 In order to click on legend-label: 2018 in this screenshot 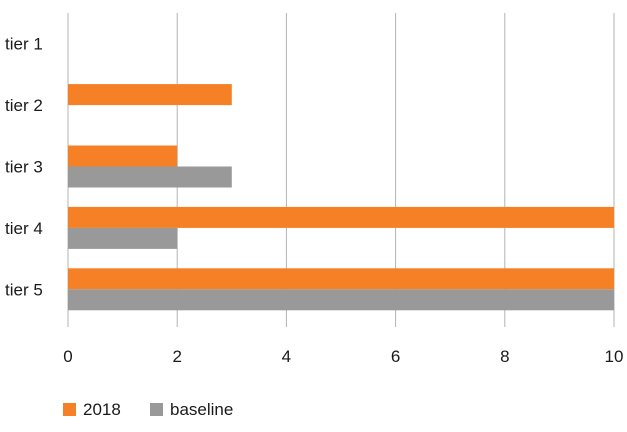, I will do `click(102, 409)`.